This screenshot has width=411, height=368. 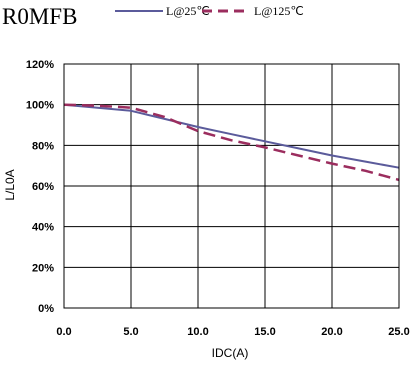 I want to click on x-tick-label: 20.0, so click(x=331, y=332).